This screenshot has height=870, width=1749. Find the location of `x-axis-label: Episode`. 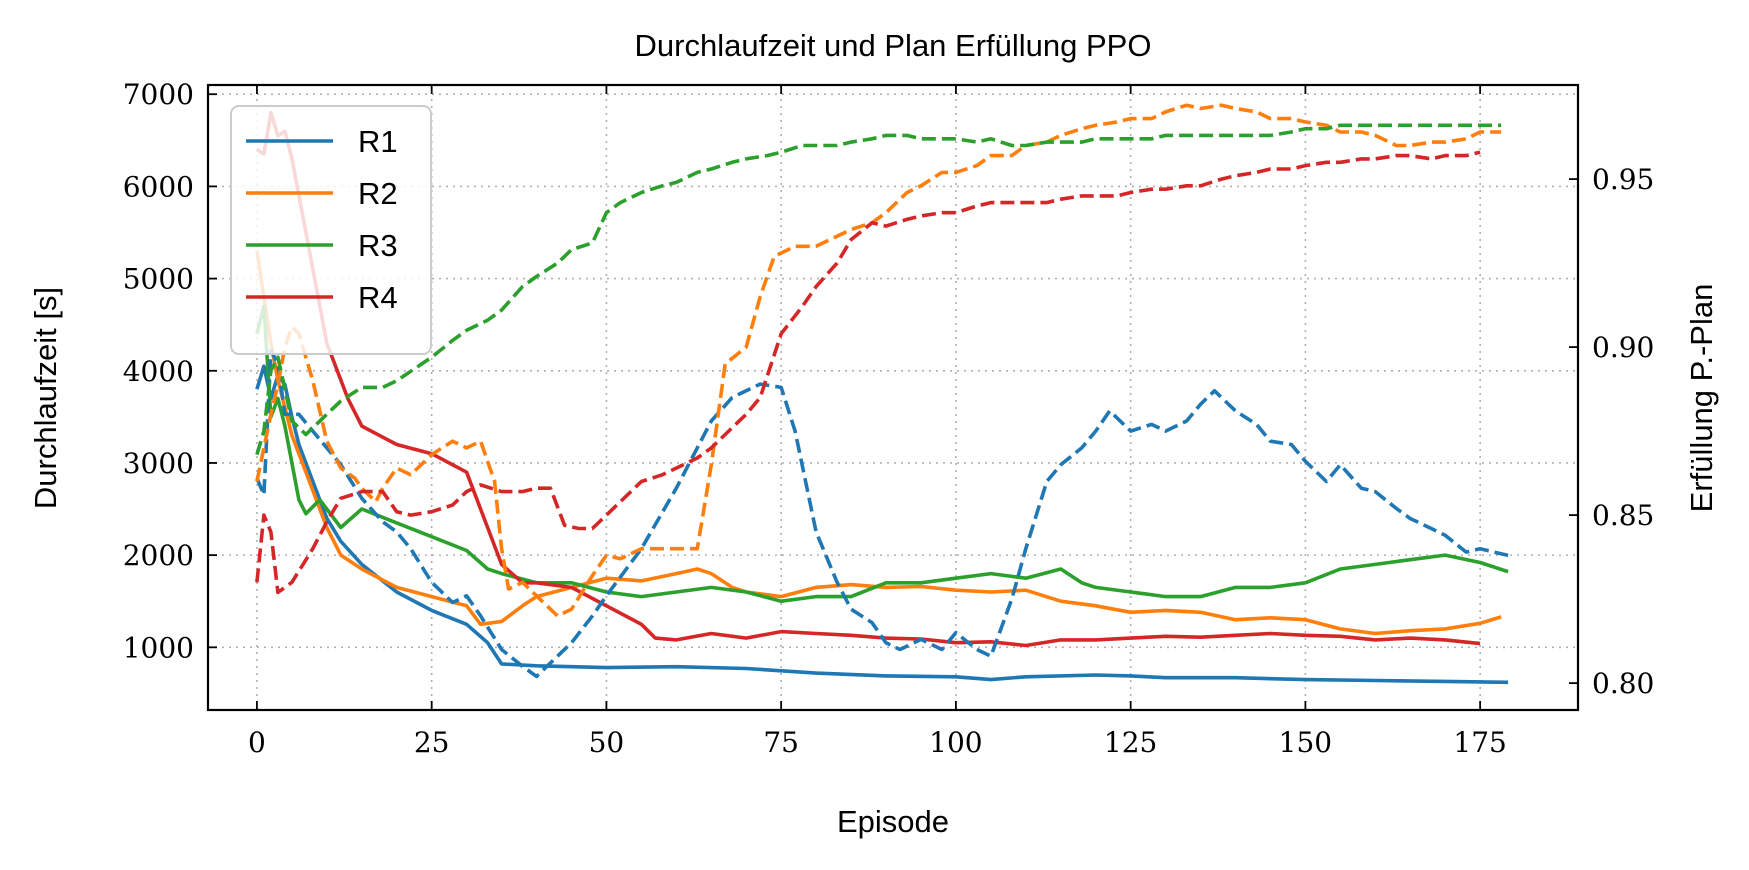

x-axis-label: Episode is located at coordinates (893, 821).